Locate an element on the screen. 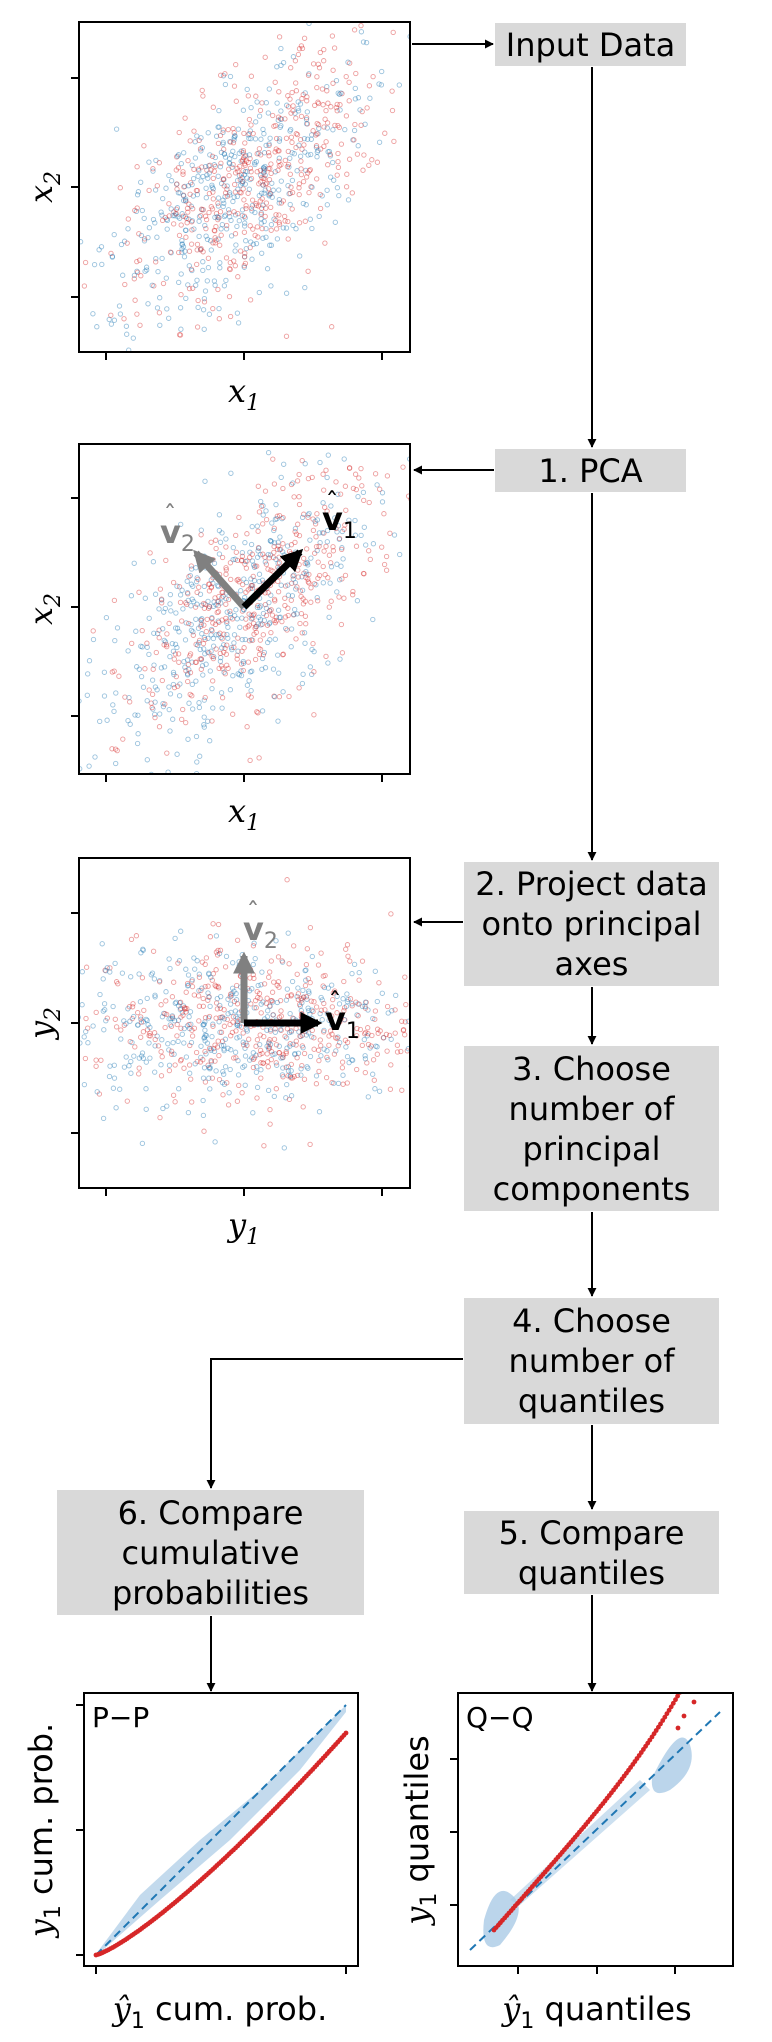 The height and width of the screenshot is (2042, 772). step-compare-quantiles: 5. Compare quantiles is located at coordinates (591, 1552).